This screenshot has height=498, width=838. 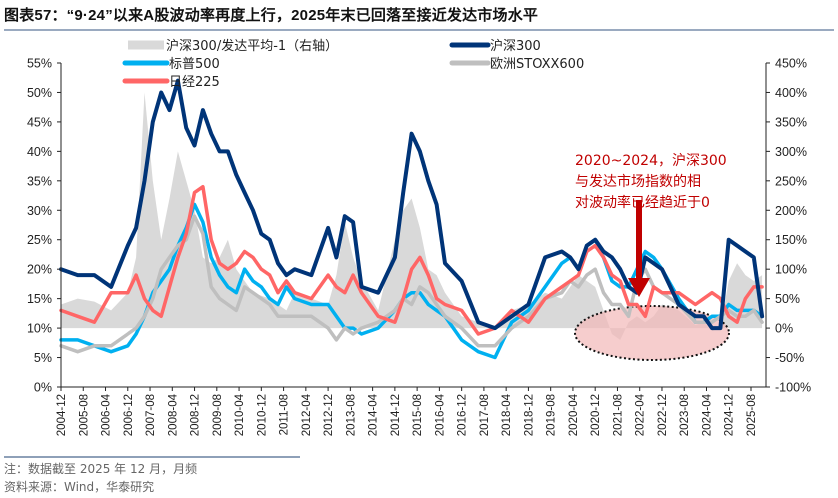 What do you see at coordinates (639, 287) in the screenshot?
I see `annotation-arrow-icon` at bounding box center [639, 287].